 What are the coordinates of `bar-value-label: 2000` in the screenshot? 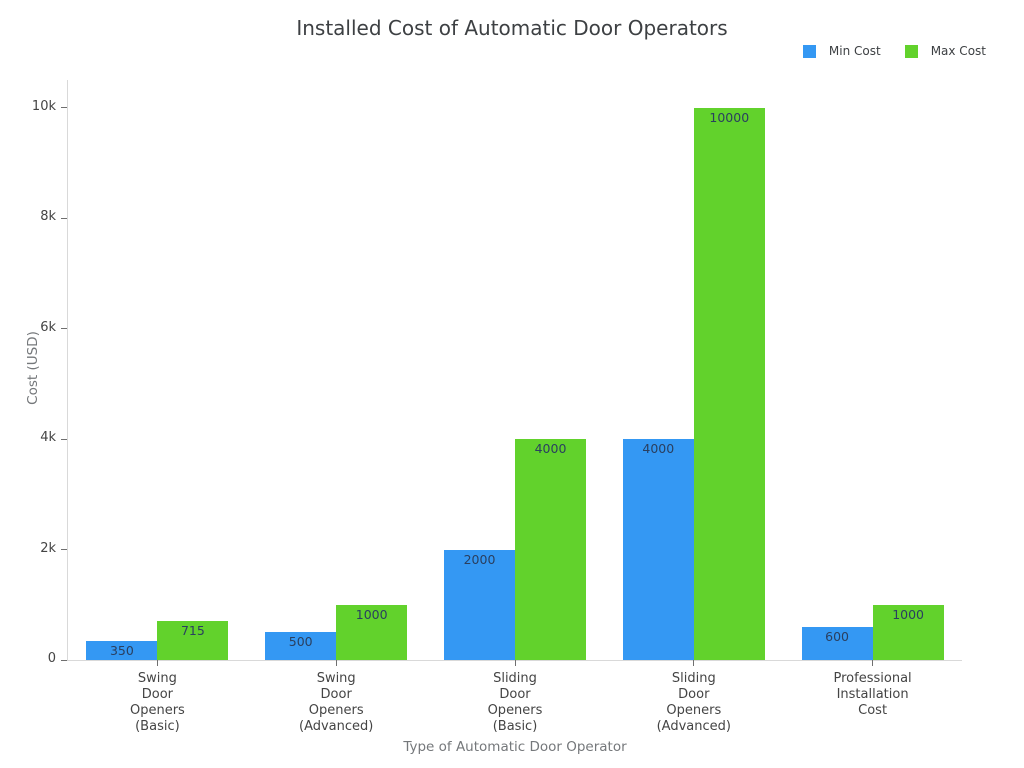 It's located at (479, 559).